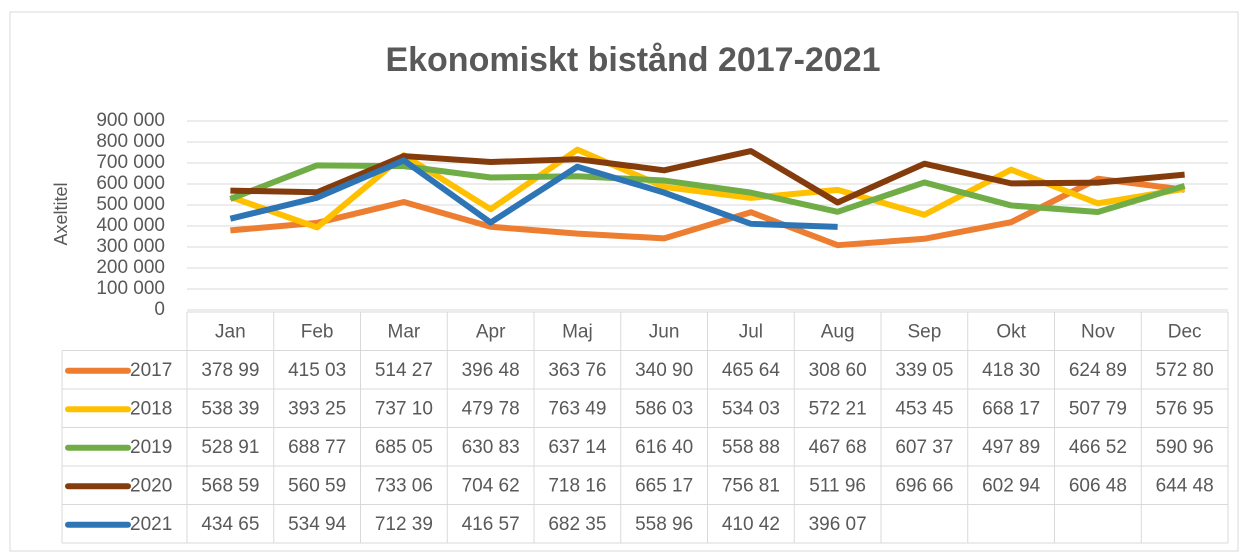 The width and height of the screenshot is (1245, 552). What do you see at coordinates (404, 524) in the screenshot?
I see `table-value: 712 39` at bounding box center [404, 524].